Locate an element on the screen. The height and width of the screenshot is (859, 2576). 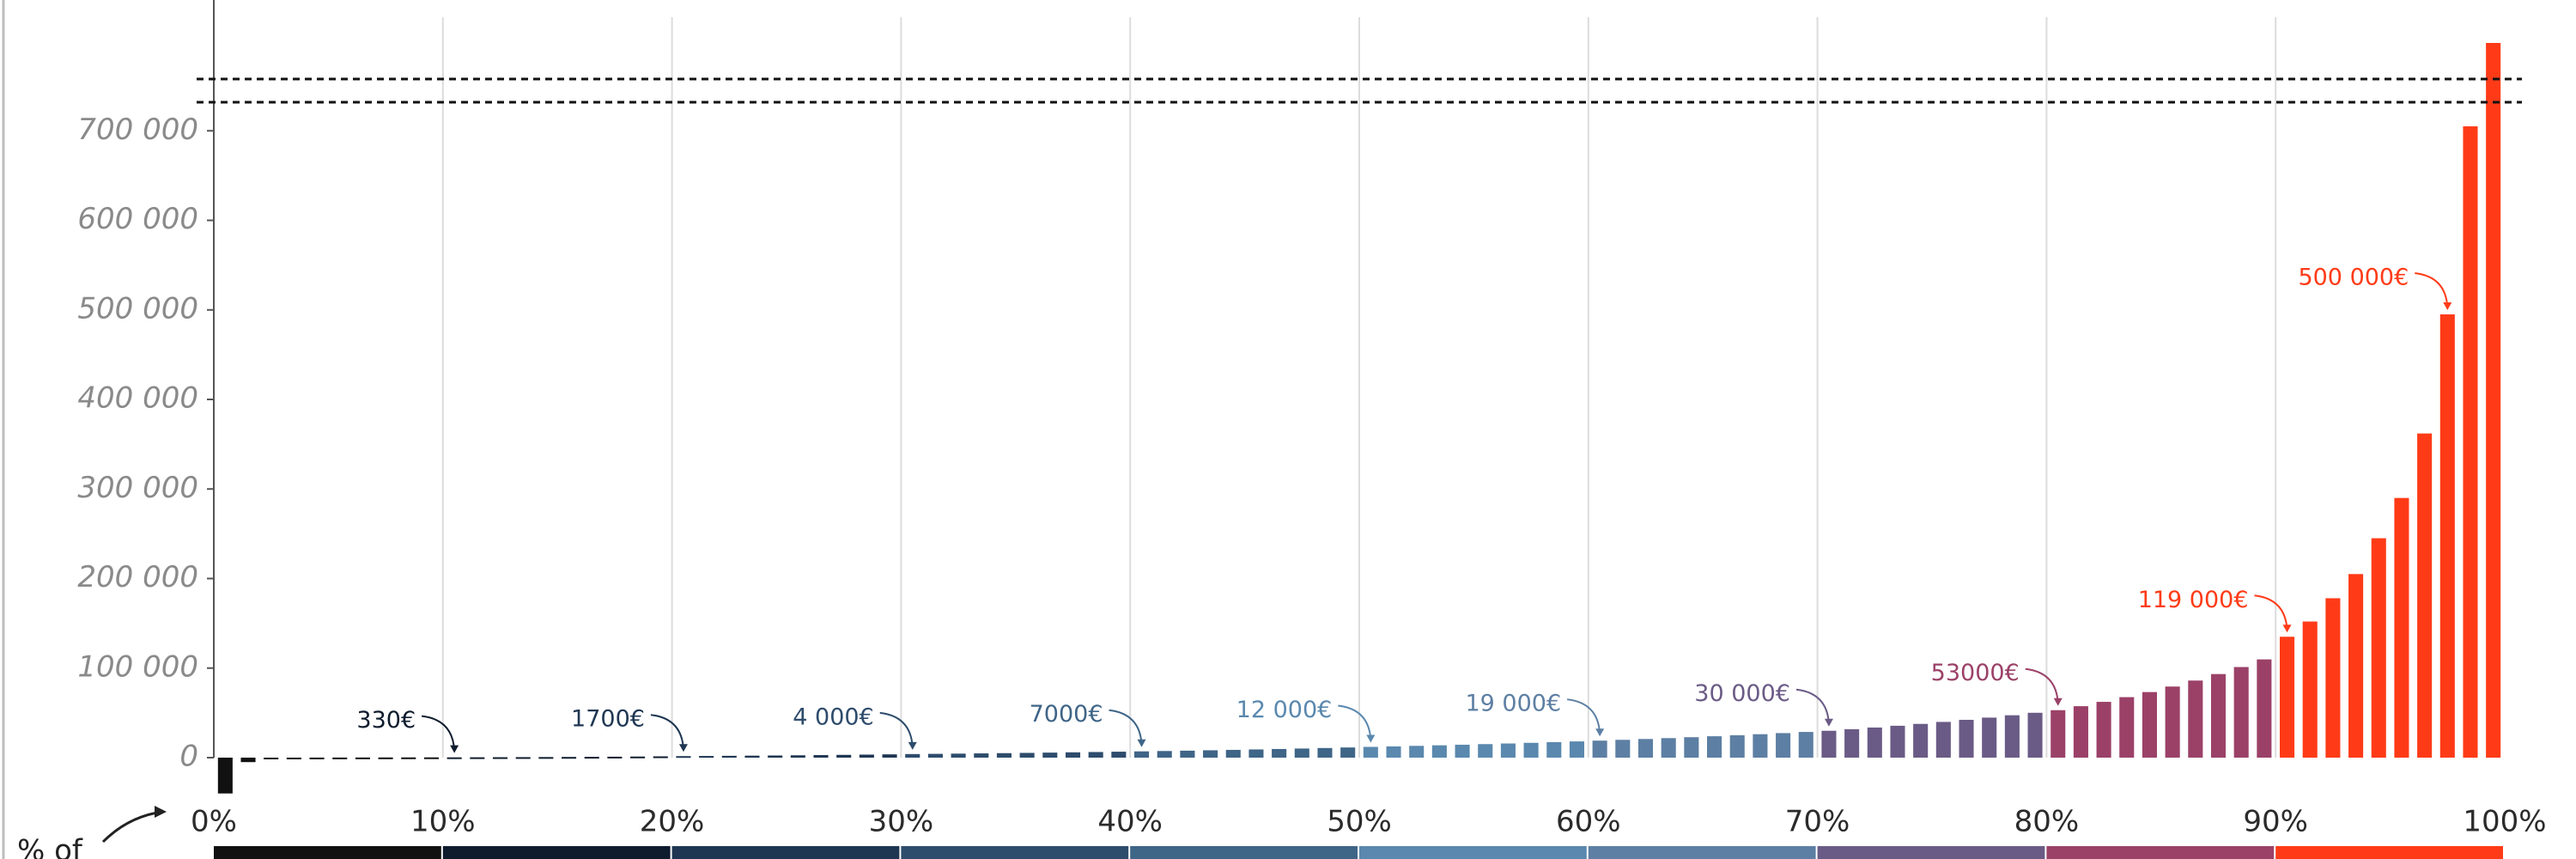
x-tick-label: 20% is located at coordinates (673, 822).